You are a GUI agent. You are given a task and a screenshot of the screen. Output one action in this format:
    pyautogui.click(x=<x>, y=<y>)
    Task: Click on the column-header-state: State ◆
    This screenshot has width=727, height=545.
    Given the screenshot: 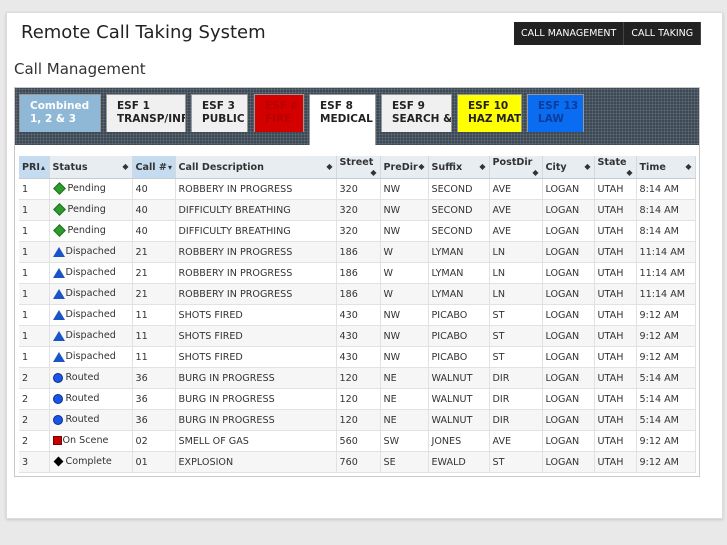 What is the action you would take?
    pyautogui.click(x=615, y=167)
    